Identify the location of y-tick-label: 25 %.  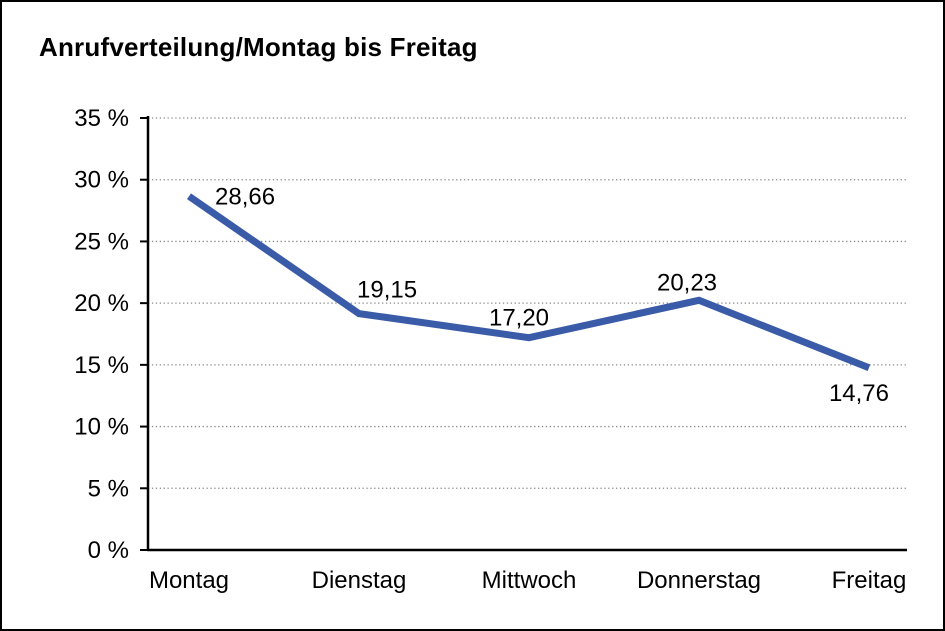
(101, 241).